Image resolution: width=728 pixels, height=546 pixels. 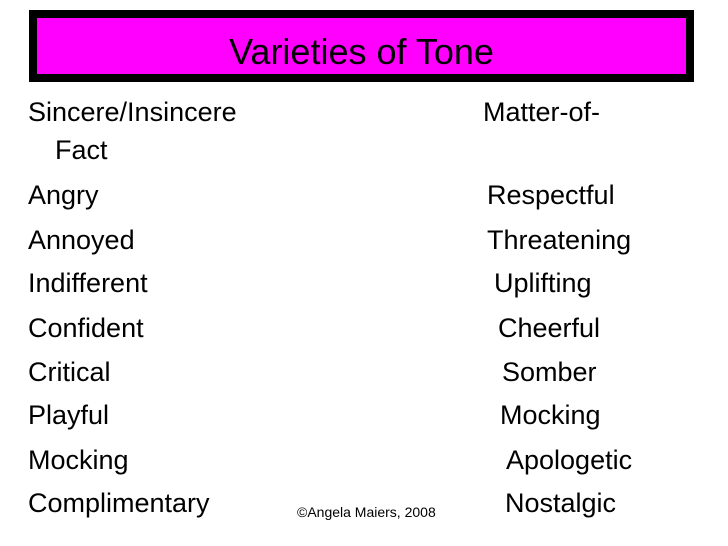 What do you see at coordinates (543, 283) in the screenshot?
I see `tone-right-uplifting: Uplifting` at bounding box center [543, 283].